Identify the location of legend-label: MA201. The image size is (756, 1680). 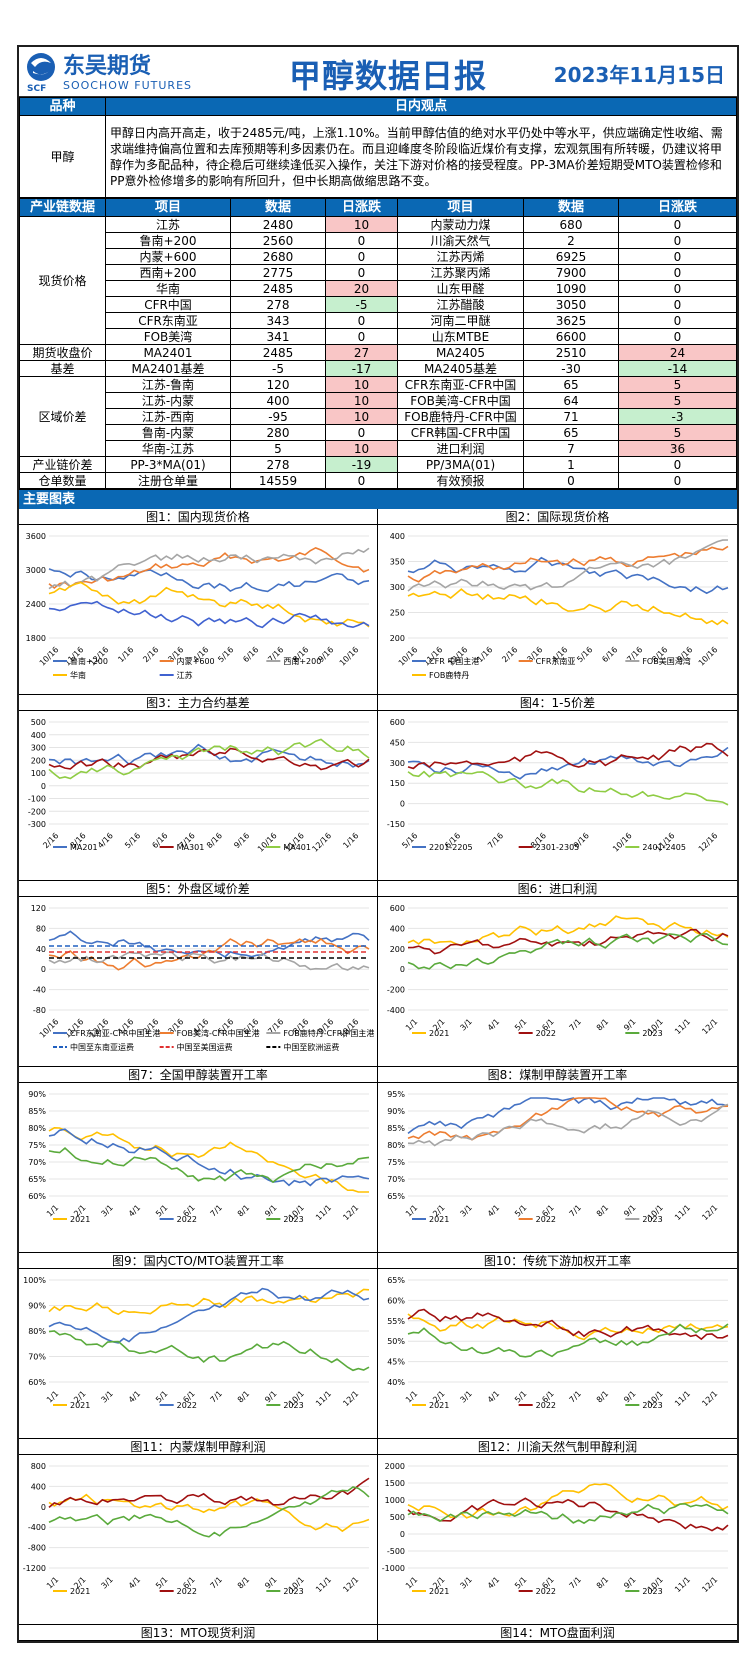
(84, 847).